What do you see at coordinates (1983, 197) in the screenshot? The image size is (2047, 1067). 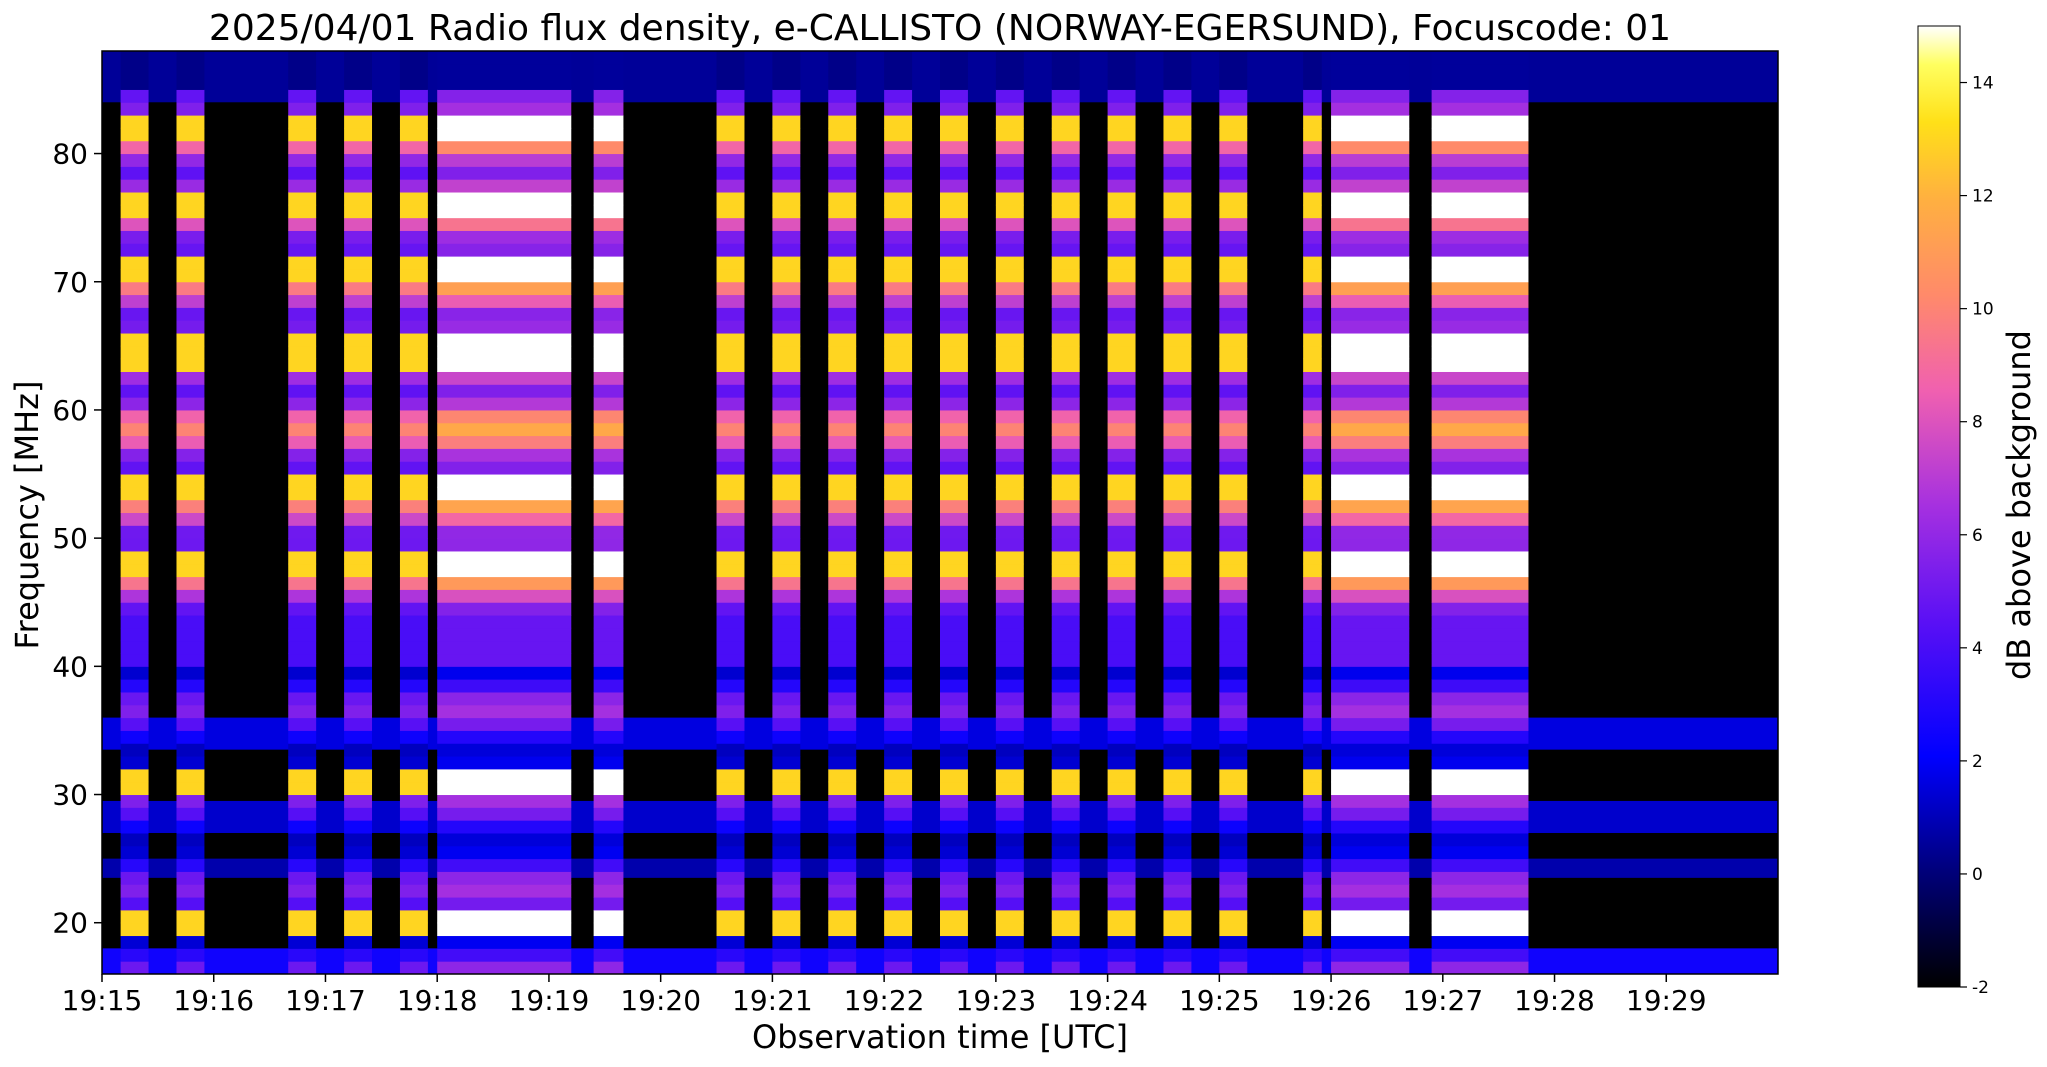 I see `colorbar-tick-label: 12` at bounding box center [1983, 197].